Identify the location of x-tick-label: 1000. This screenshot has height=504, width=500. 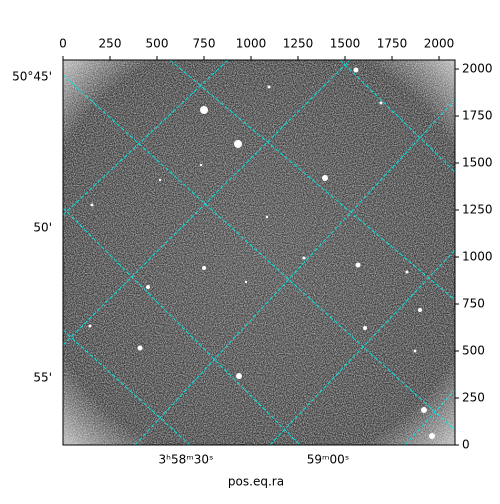
(251, 44).